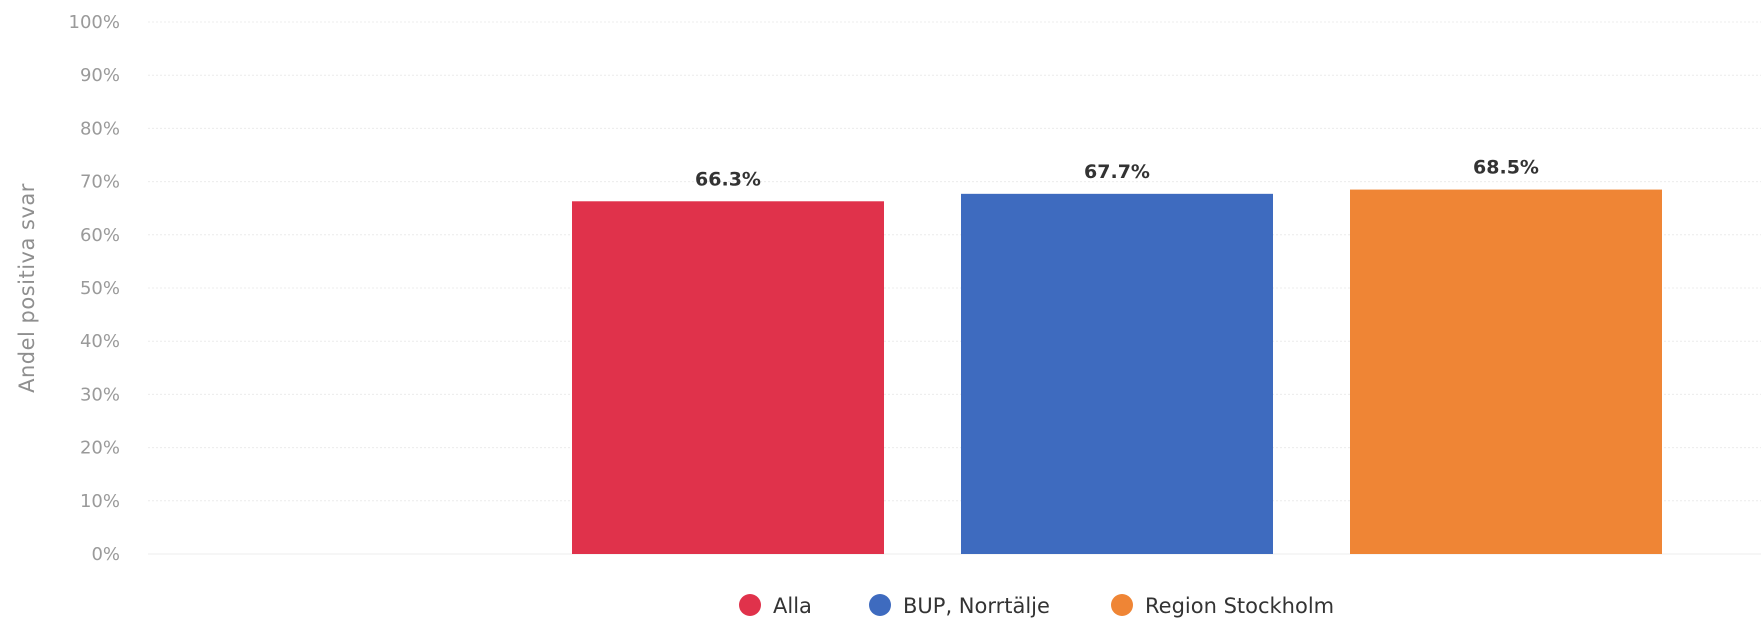  What do you see at coordinates (1239, 606) in the screenshot?
I see `legend-label: Region Stockholm` at bounding box center [1239, 606].